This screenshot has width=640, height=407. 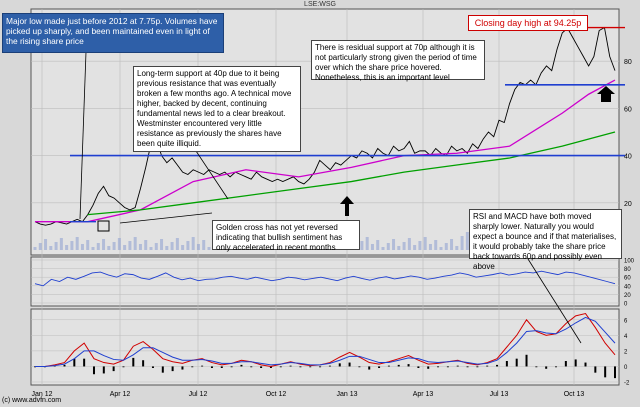 I want to click on macd-tick-label: 2, so click(x=626, y=352).